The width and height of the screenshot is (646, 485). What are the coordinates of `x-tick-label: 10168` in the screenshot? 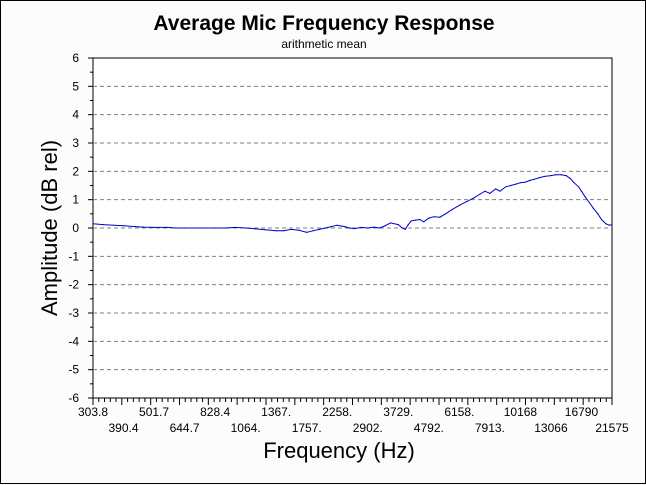 It's located at (521, 412).